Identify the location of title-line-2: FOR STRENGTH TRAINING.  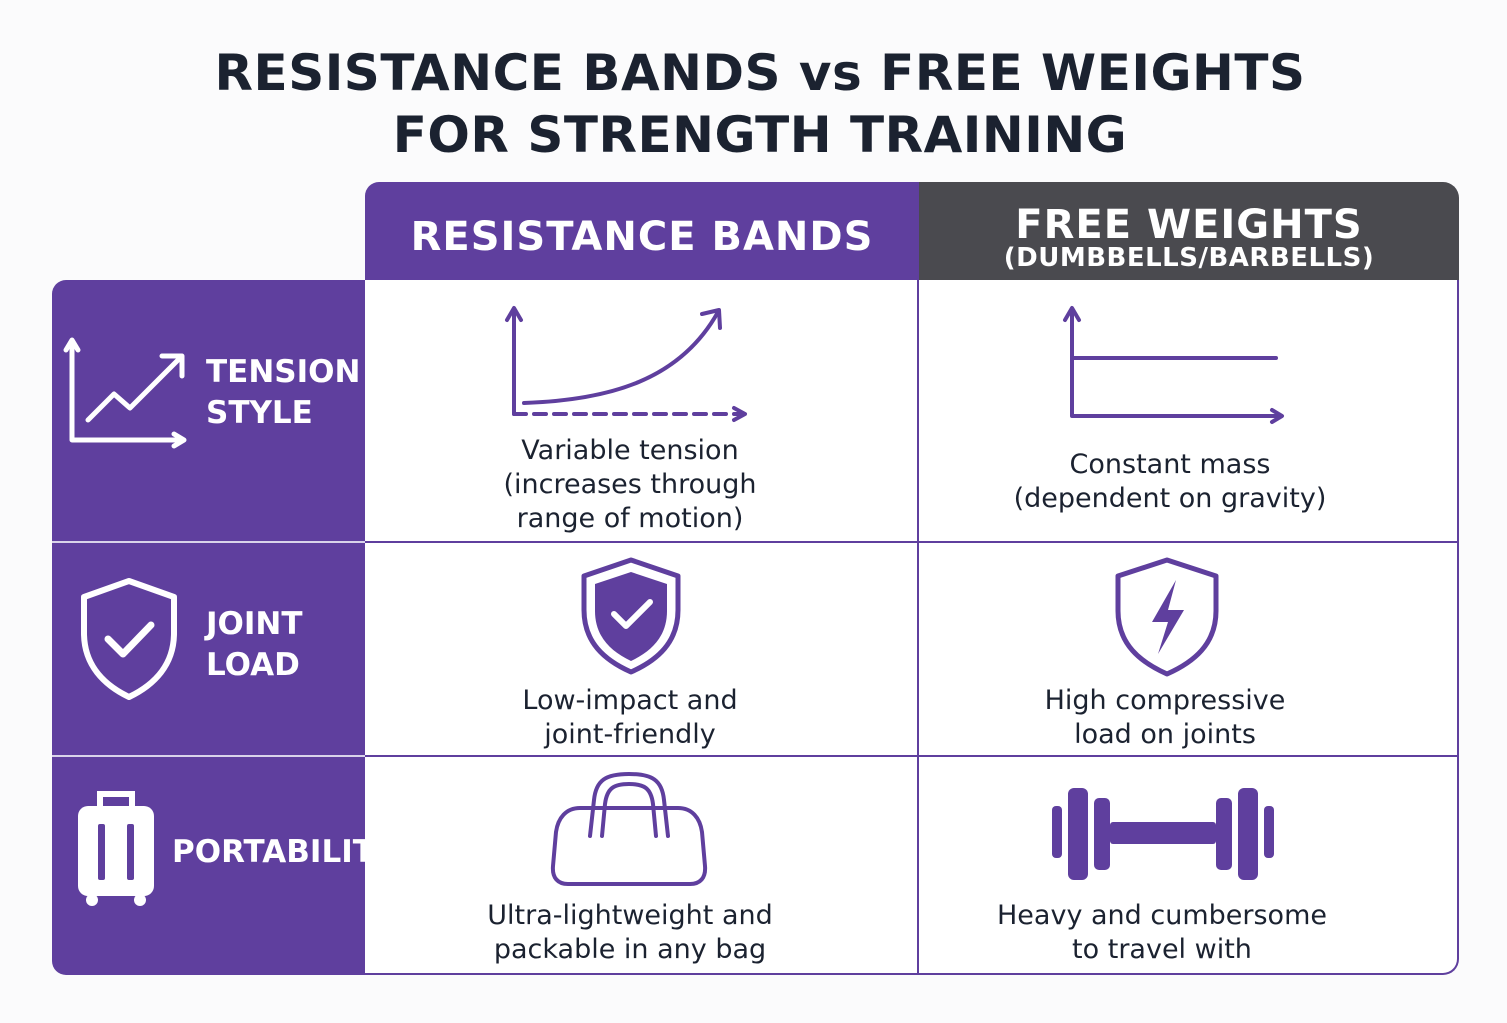
(760, 135).